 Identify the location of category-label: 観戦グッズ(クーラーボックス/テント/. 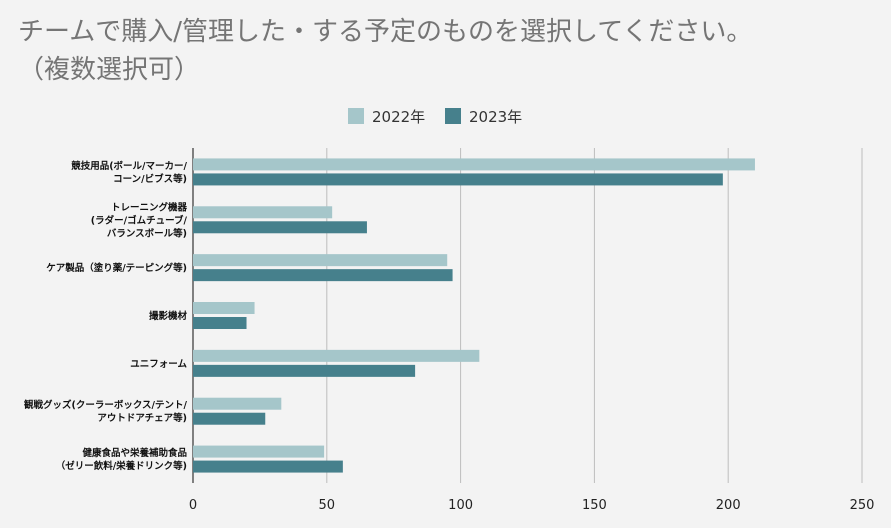
(106, 405).